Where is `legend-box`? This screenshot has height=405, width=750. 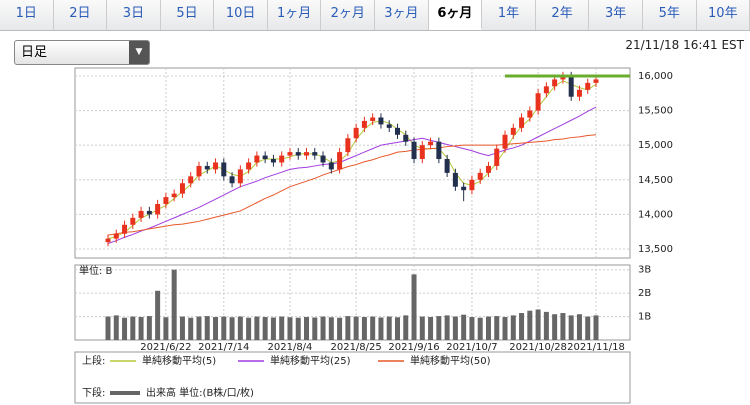
legend-box is located at coordinates (352, 377).